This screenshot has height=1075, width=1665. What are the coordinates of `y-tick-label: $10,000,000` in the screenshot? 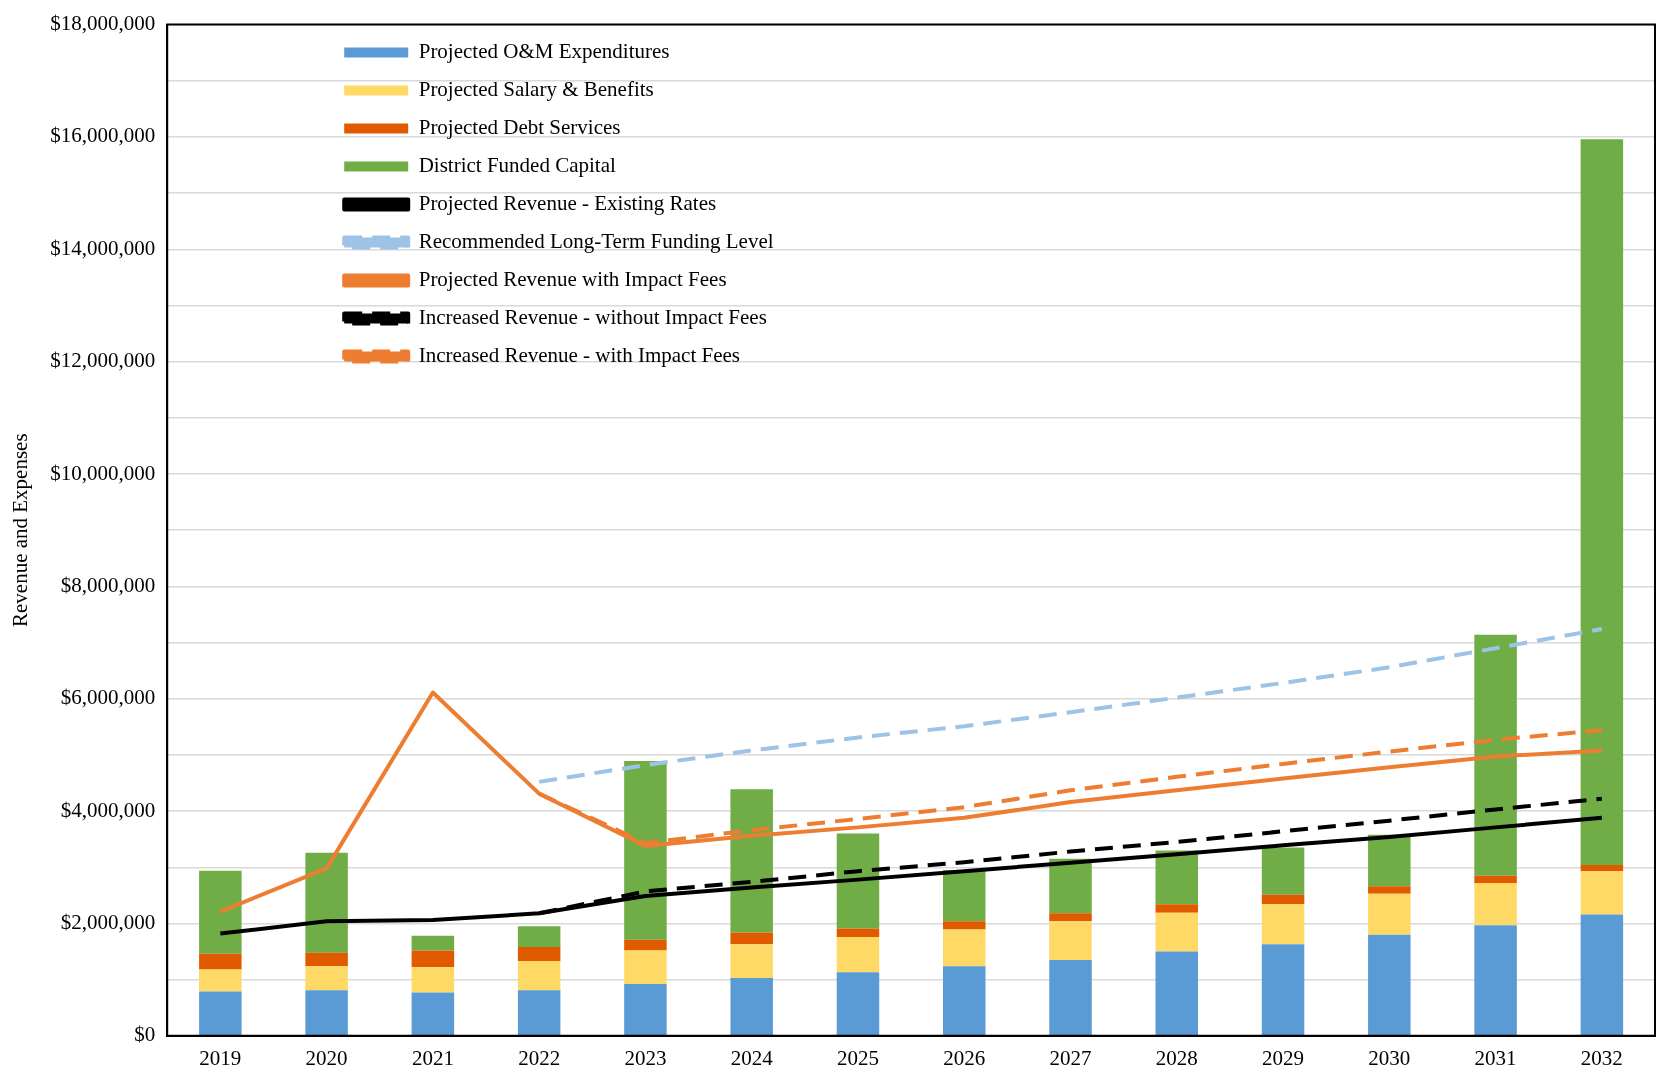 It's located at (103, 472).